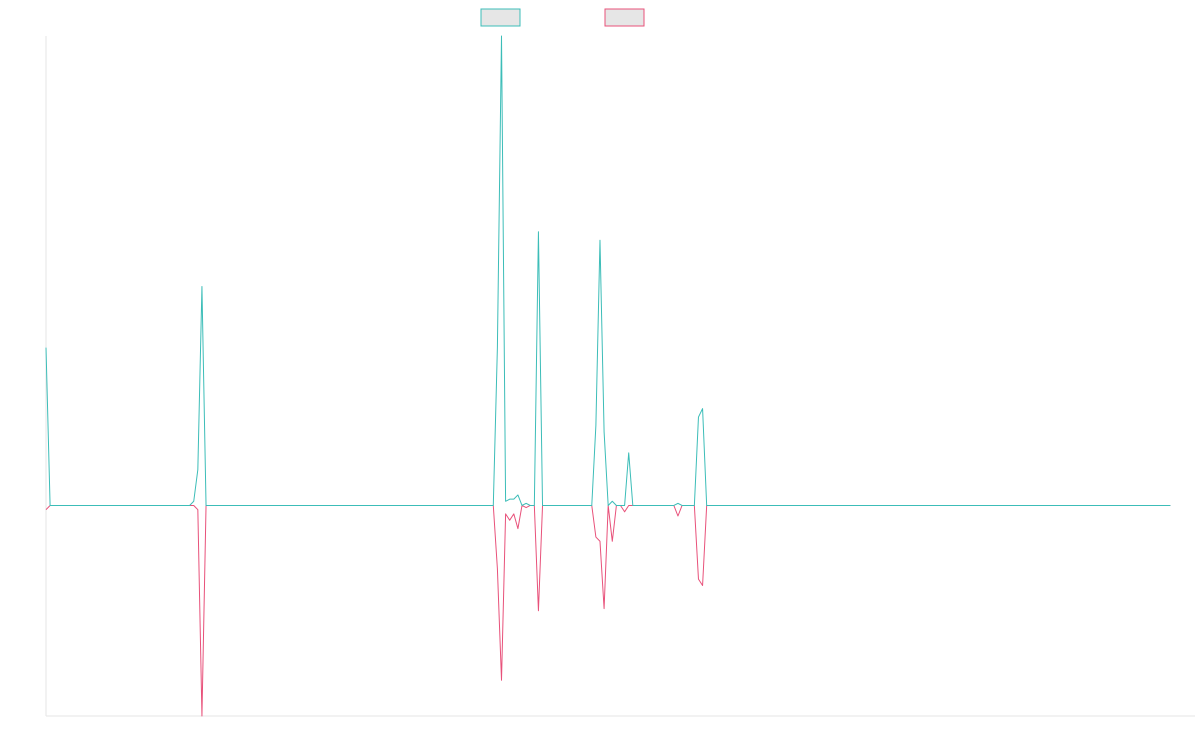  What do you see at coordinates (500, 17) in the screenshot?
I see `legend-swatch-series-a` at bounding box center [500, 17].